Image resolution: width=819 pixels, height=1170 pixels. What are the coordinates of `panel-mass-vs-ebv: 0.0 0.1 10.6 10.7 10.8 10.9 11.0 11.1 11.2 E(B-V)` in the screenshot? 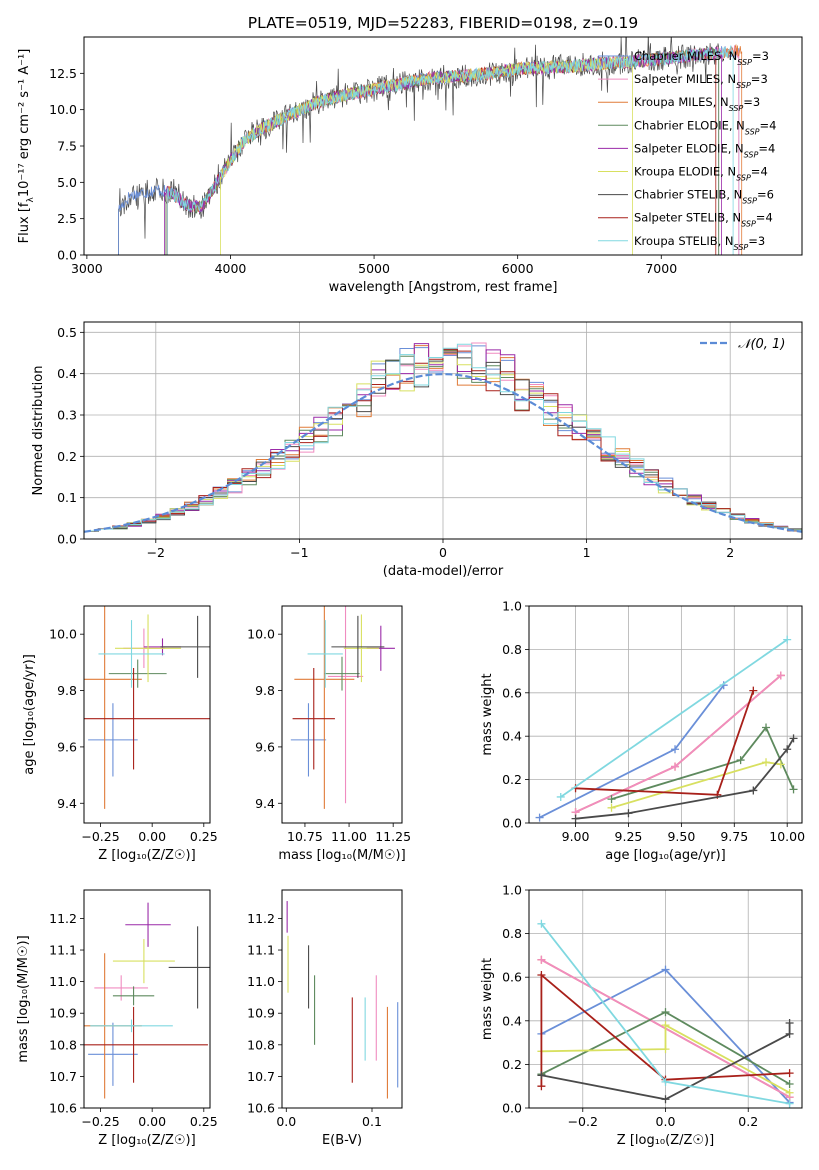 It's located at (325, 1018).